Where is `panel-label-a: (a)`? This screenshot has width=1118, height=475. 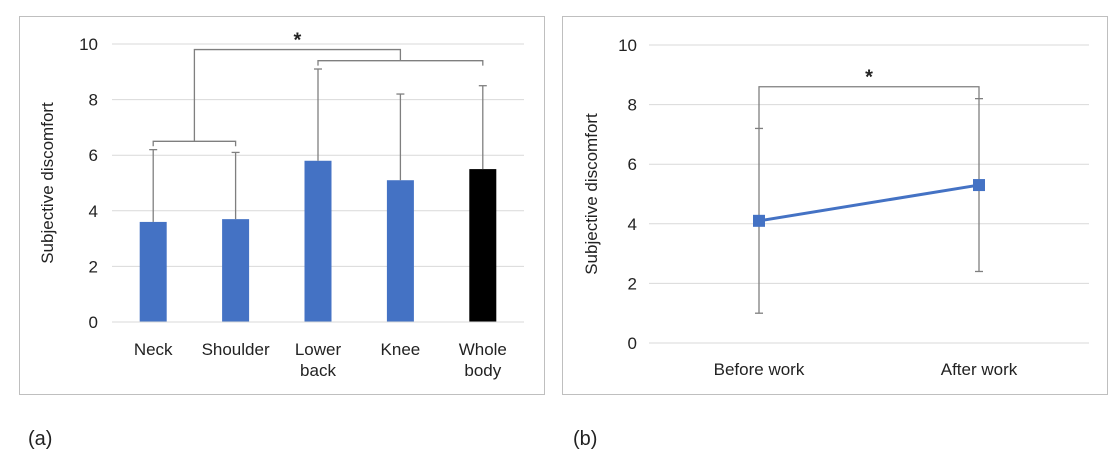
panel-label-a: (a) is located at coordinates (40, 439).